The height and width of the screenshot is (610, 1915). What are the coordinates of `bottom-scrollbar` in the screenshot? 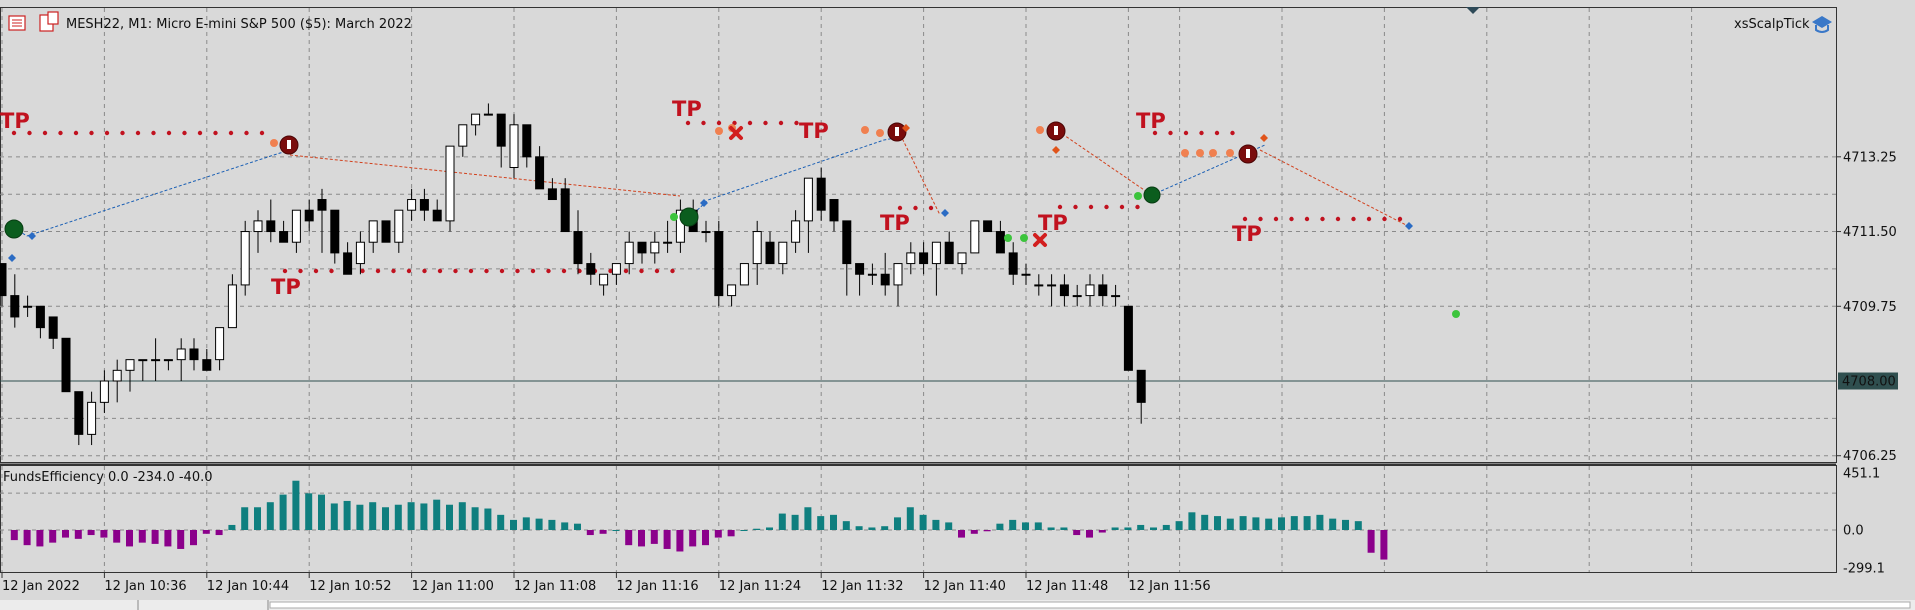 It's located at (957, 605).